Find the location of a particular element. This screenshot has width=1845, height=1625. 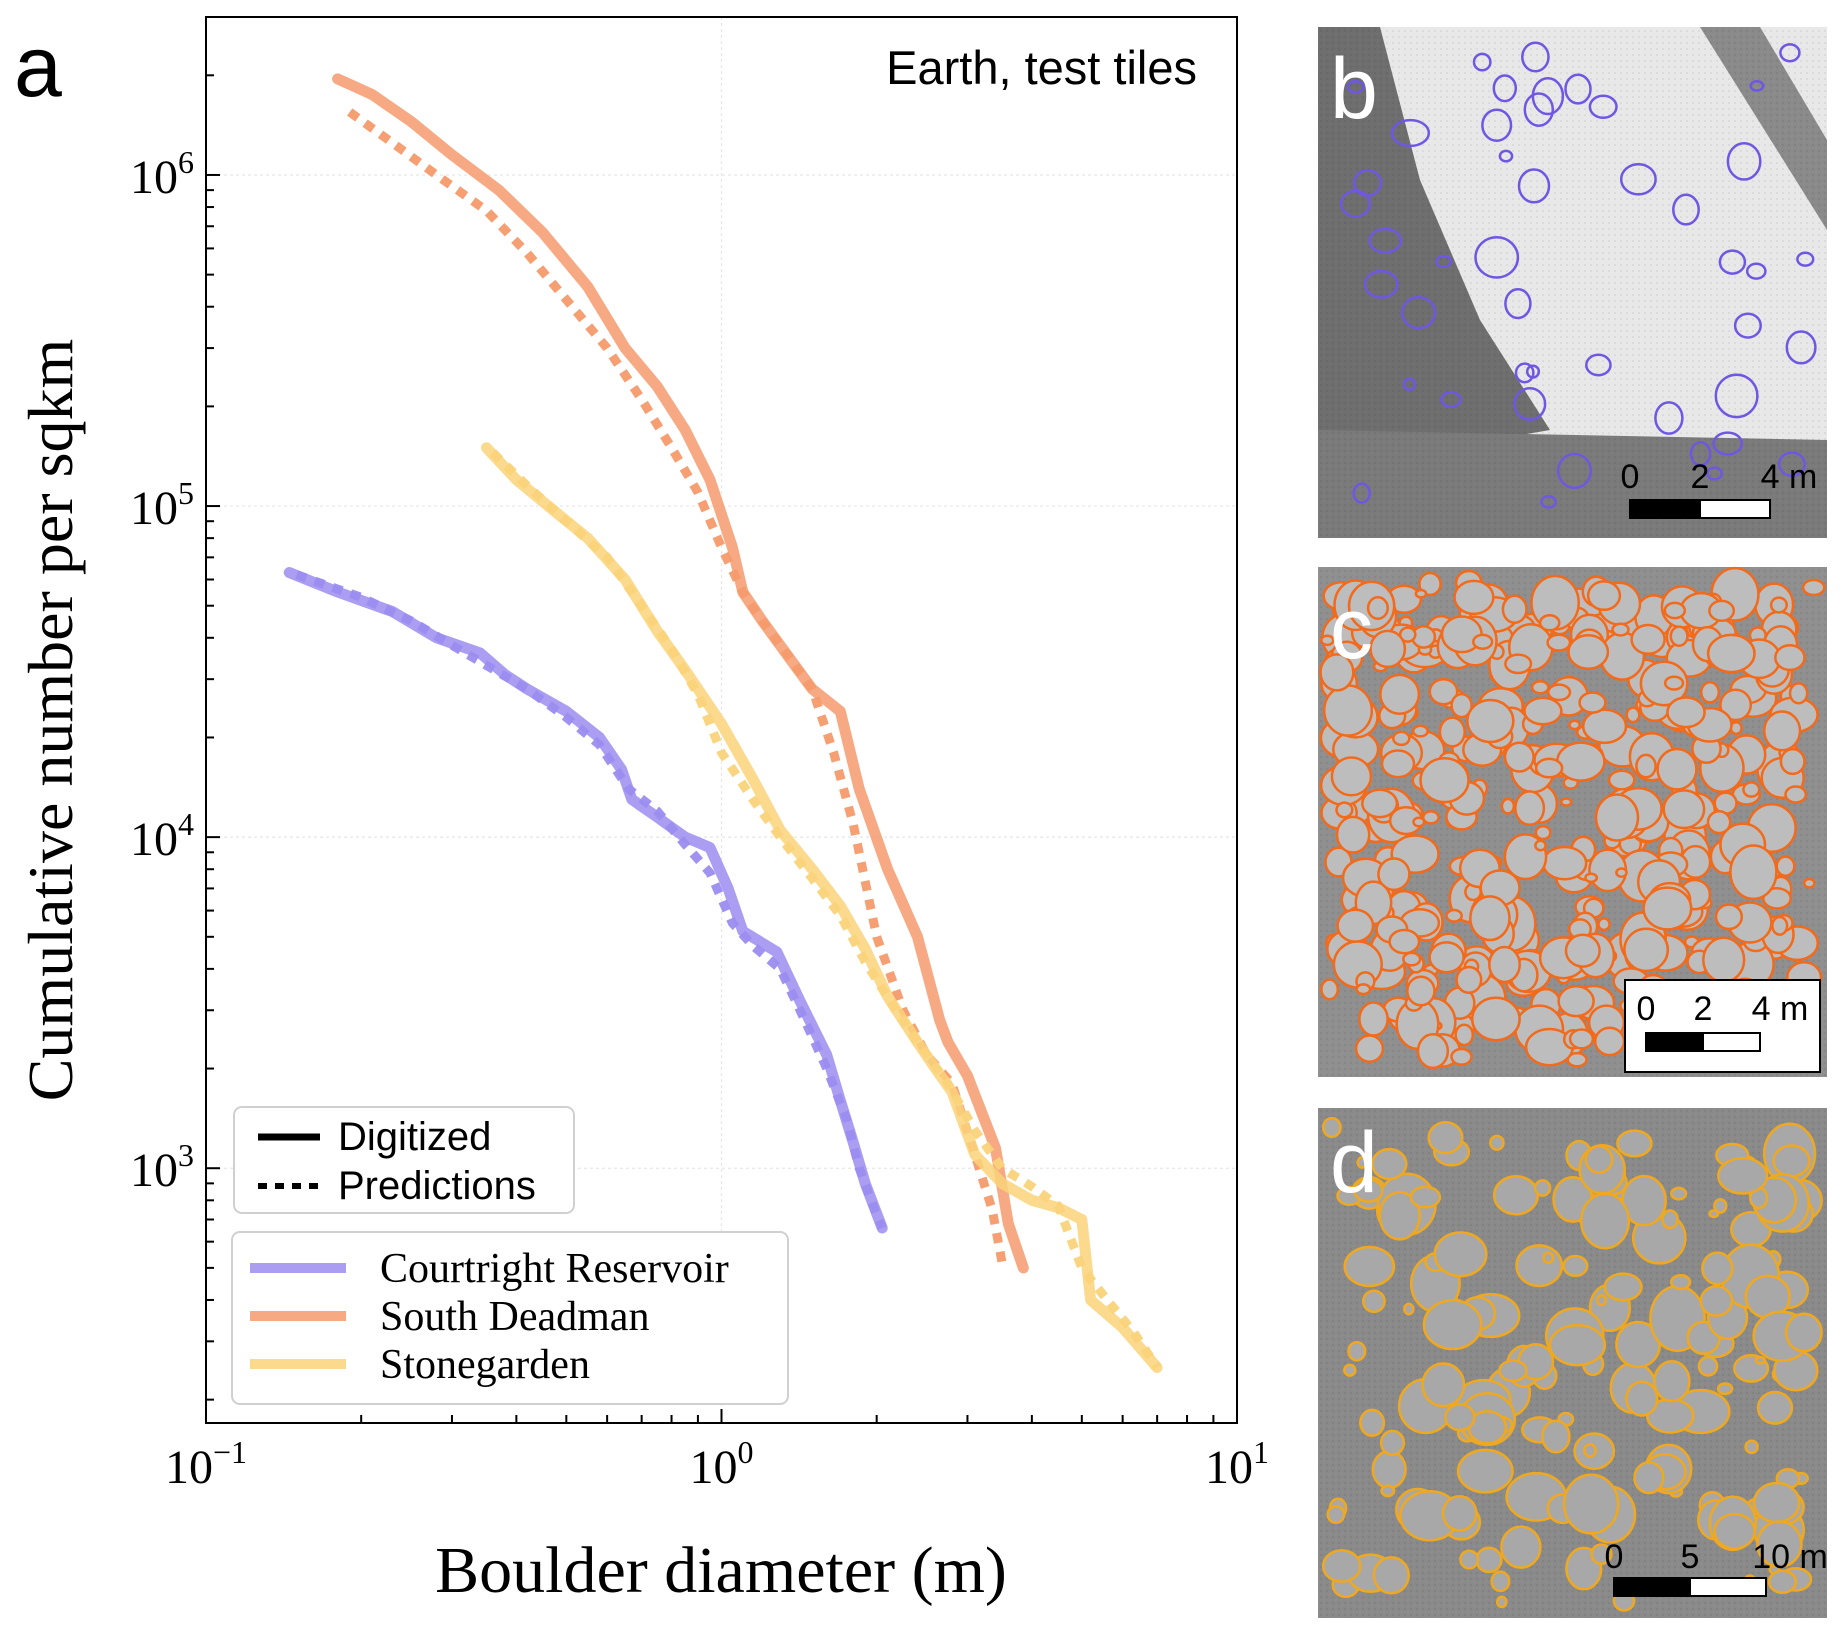

panel-b-texture is located at coordinates (1572, 282).